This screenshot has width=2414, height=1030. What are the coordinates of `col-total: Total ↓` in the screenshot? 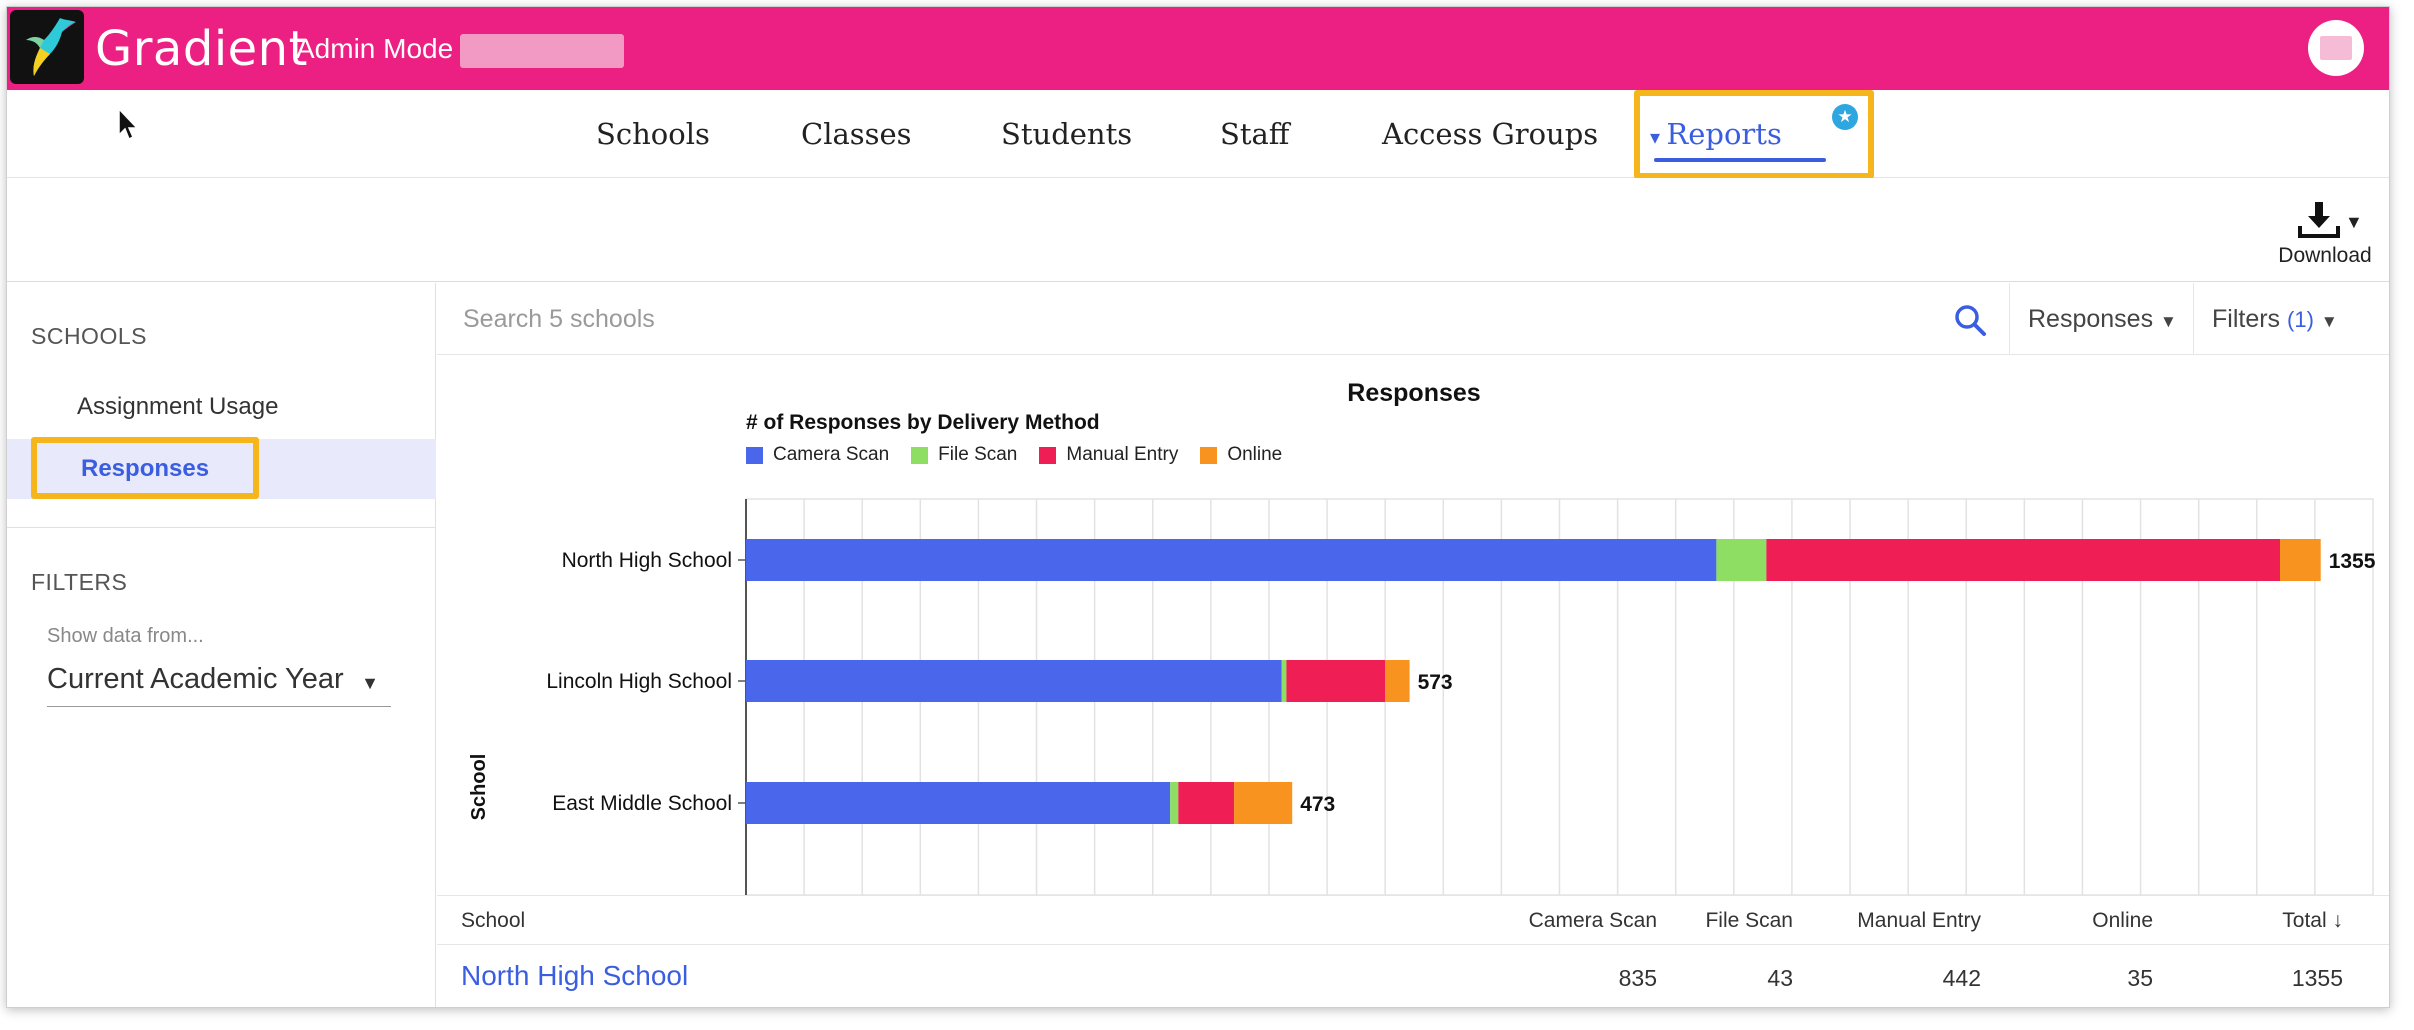 It's located at (2312, 921).